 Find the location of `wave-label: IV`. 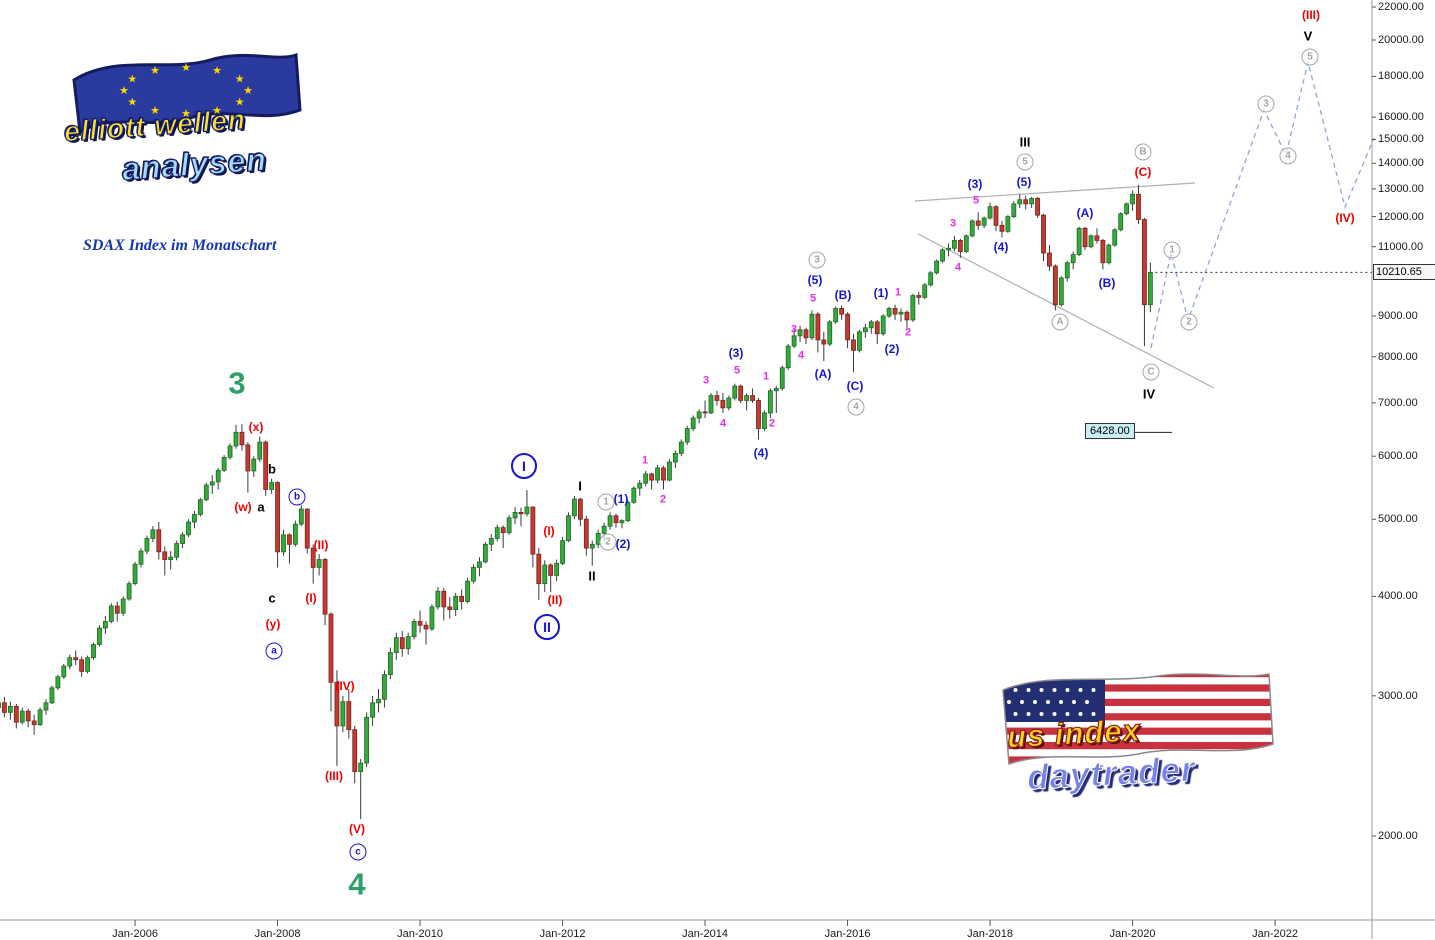

wave-label: IV is located at coordinates (1149, 394).